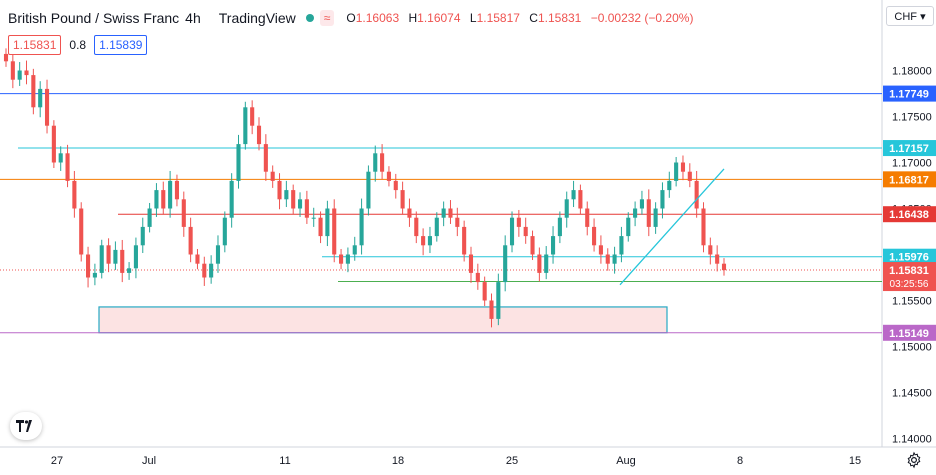 This screenshot has height=475, width=936. What do you see at coordinates (383, 320) in the screenshot?
I see `support-zone-box` at bounding box center [383, 320].